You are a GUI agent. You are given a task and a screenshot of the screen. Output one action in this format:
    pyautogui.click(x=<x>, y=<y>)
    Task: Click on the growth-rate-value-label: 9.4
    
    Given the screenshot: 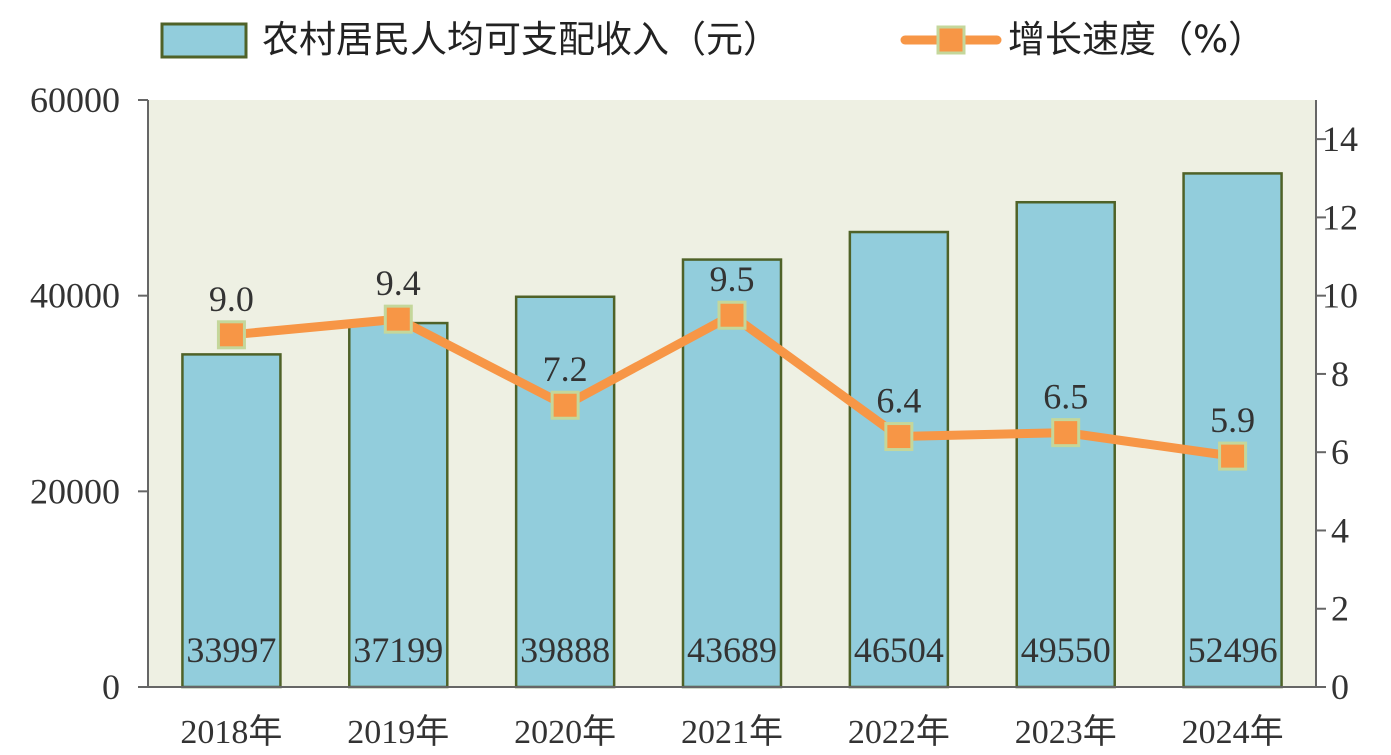 What is the action you would take?
    pyautogui.click(x=398, y=283)
    